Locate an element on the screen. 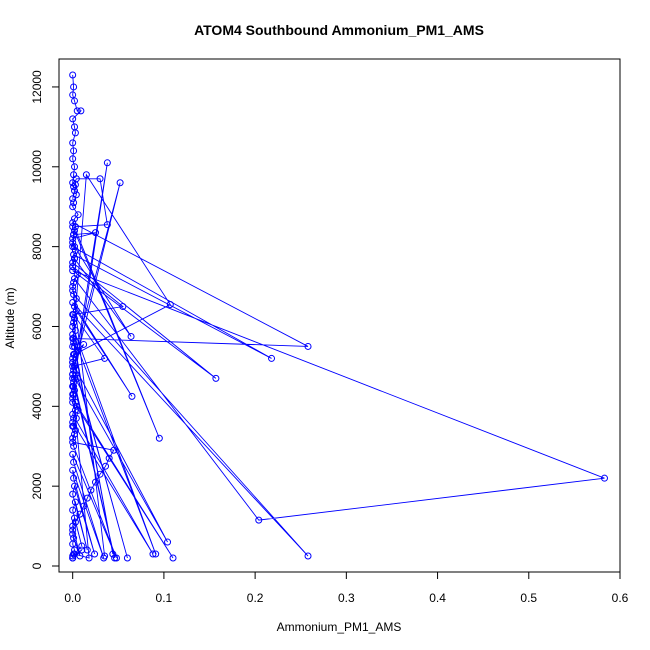 The image size is (650, 650). y-tick-label: 4000 is located at coordinates (37, 406).